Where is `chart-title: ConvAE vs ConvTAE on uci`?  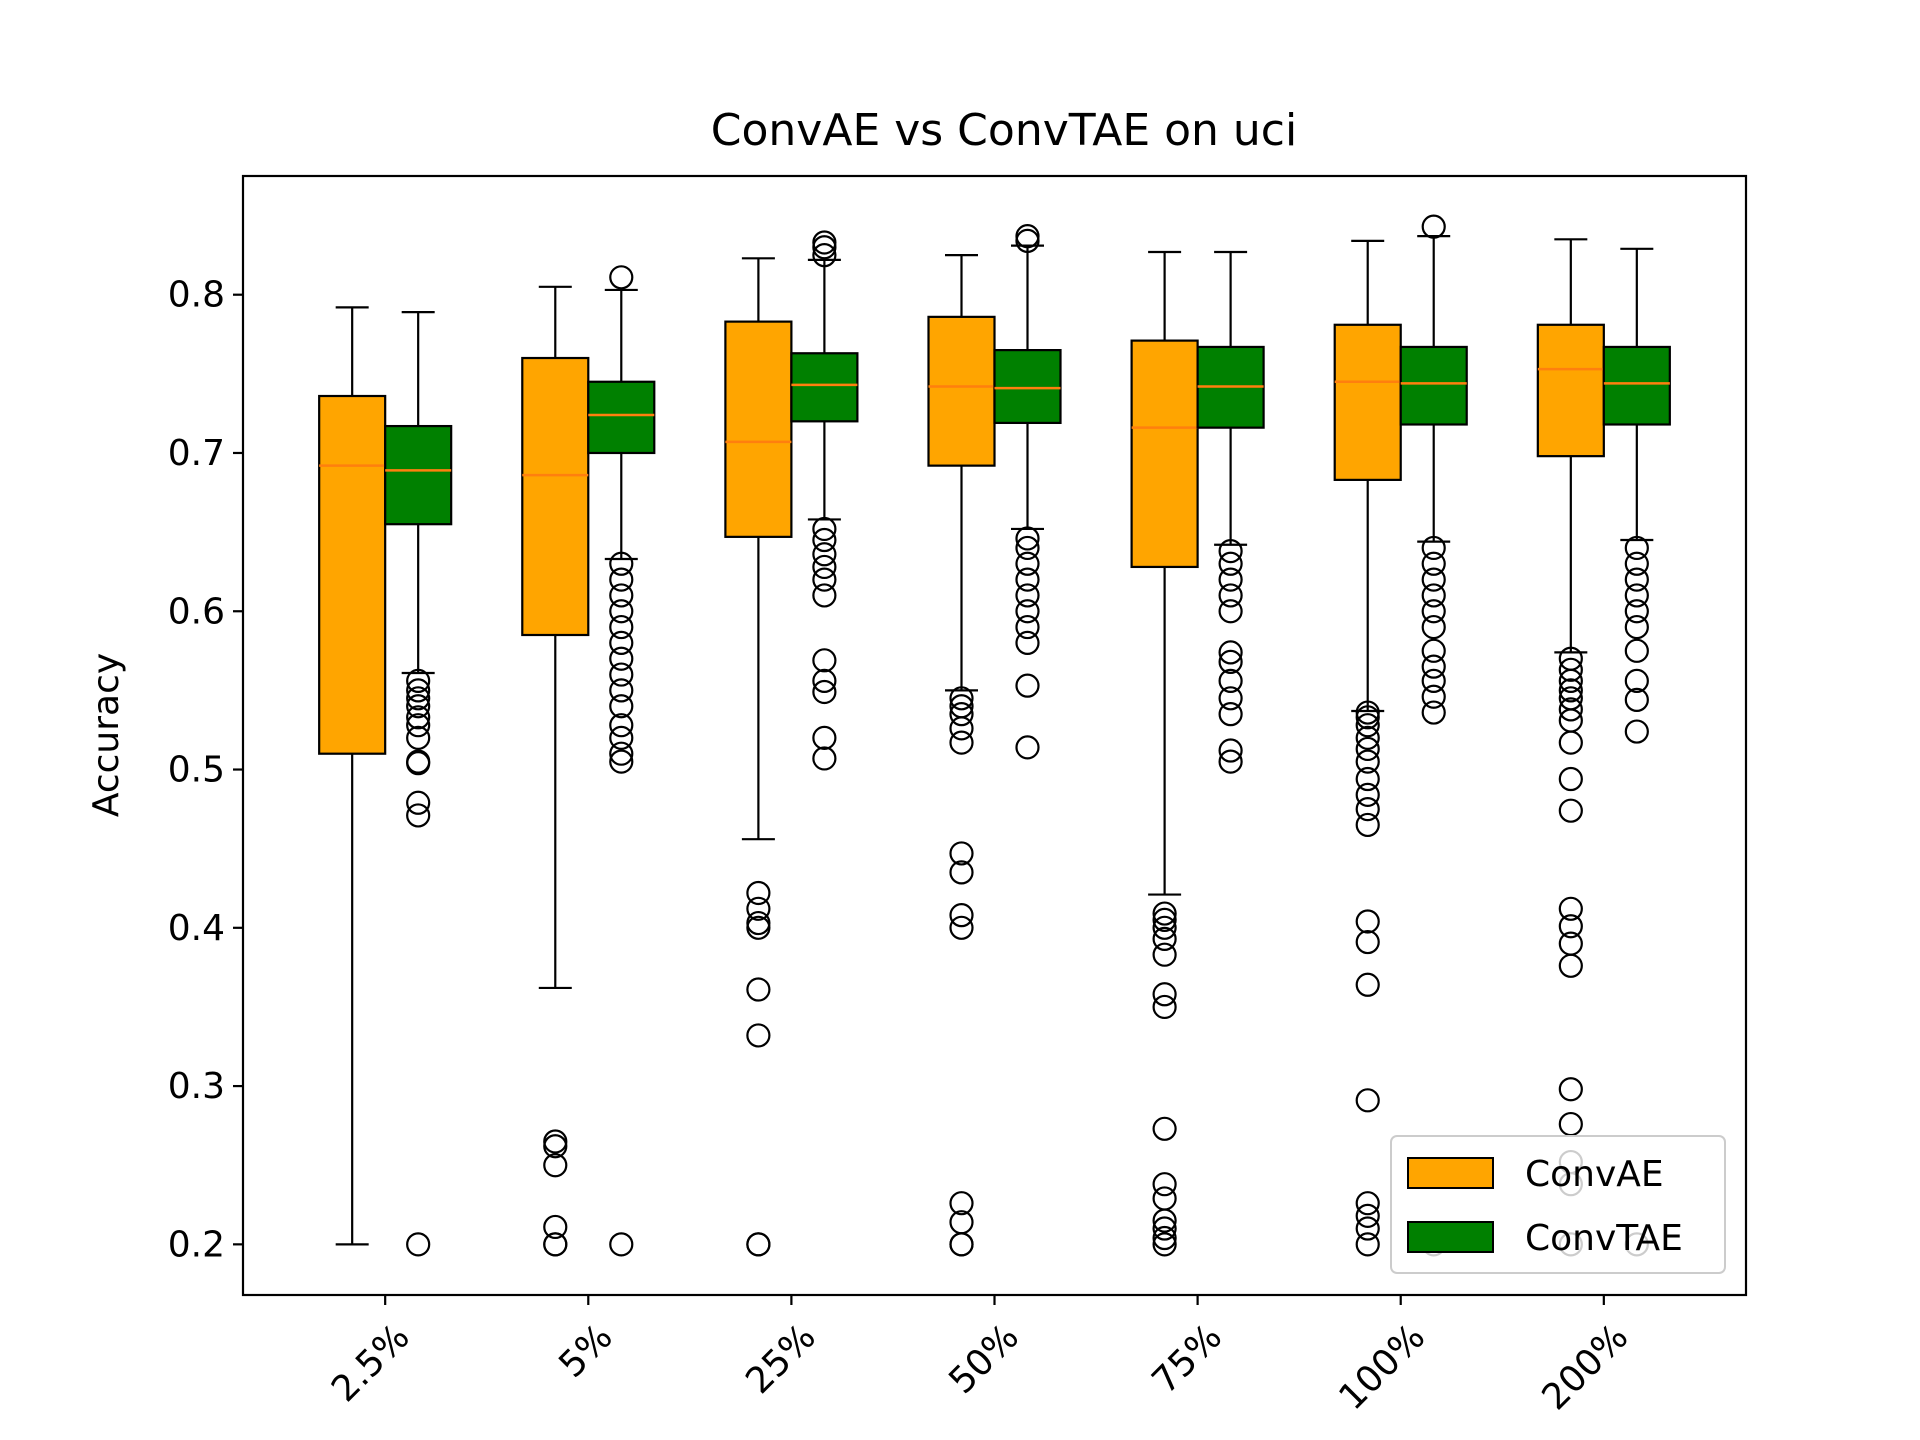 chart-title: ConvAE vs ConvTAE on uci is located at coordinates (1004, 130).